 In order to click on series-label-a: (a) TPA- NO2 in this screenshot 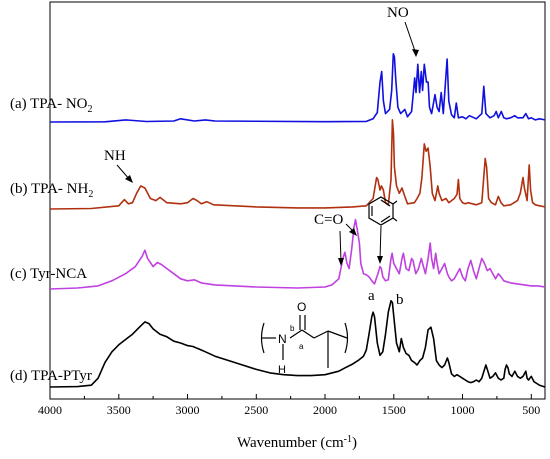, I will do `click(51, 105)`.